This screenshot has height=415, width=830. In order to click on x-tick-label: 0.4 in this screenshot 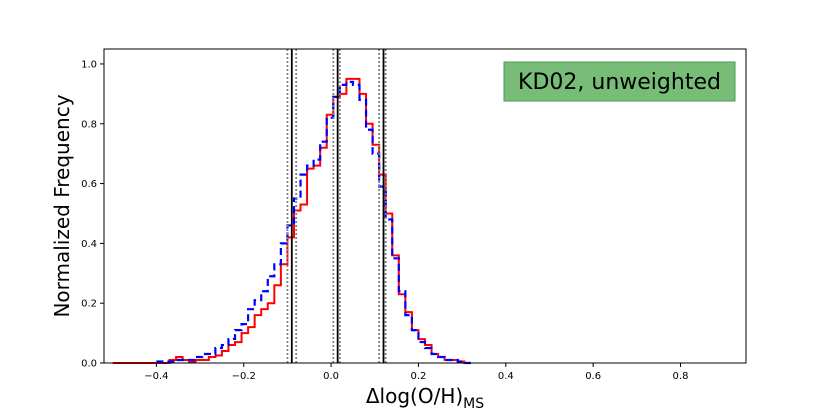, I will do `click(506, 376)`.